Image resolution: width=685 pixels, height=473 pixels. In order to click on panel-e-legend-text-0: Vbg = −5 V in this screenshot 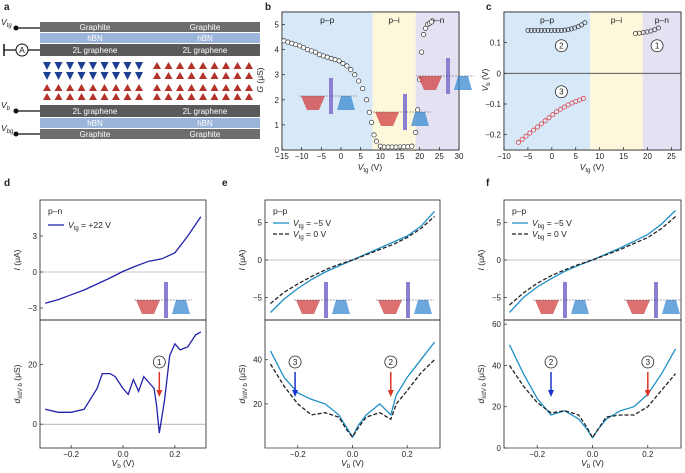, I will do `click(552, 224)`.